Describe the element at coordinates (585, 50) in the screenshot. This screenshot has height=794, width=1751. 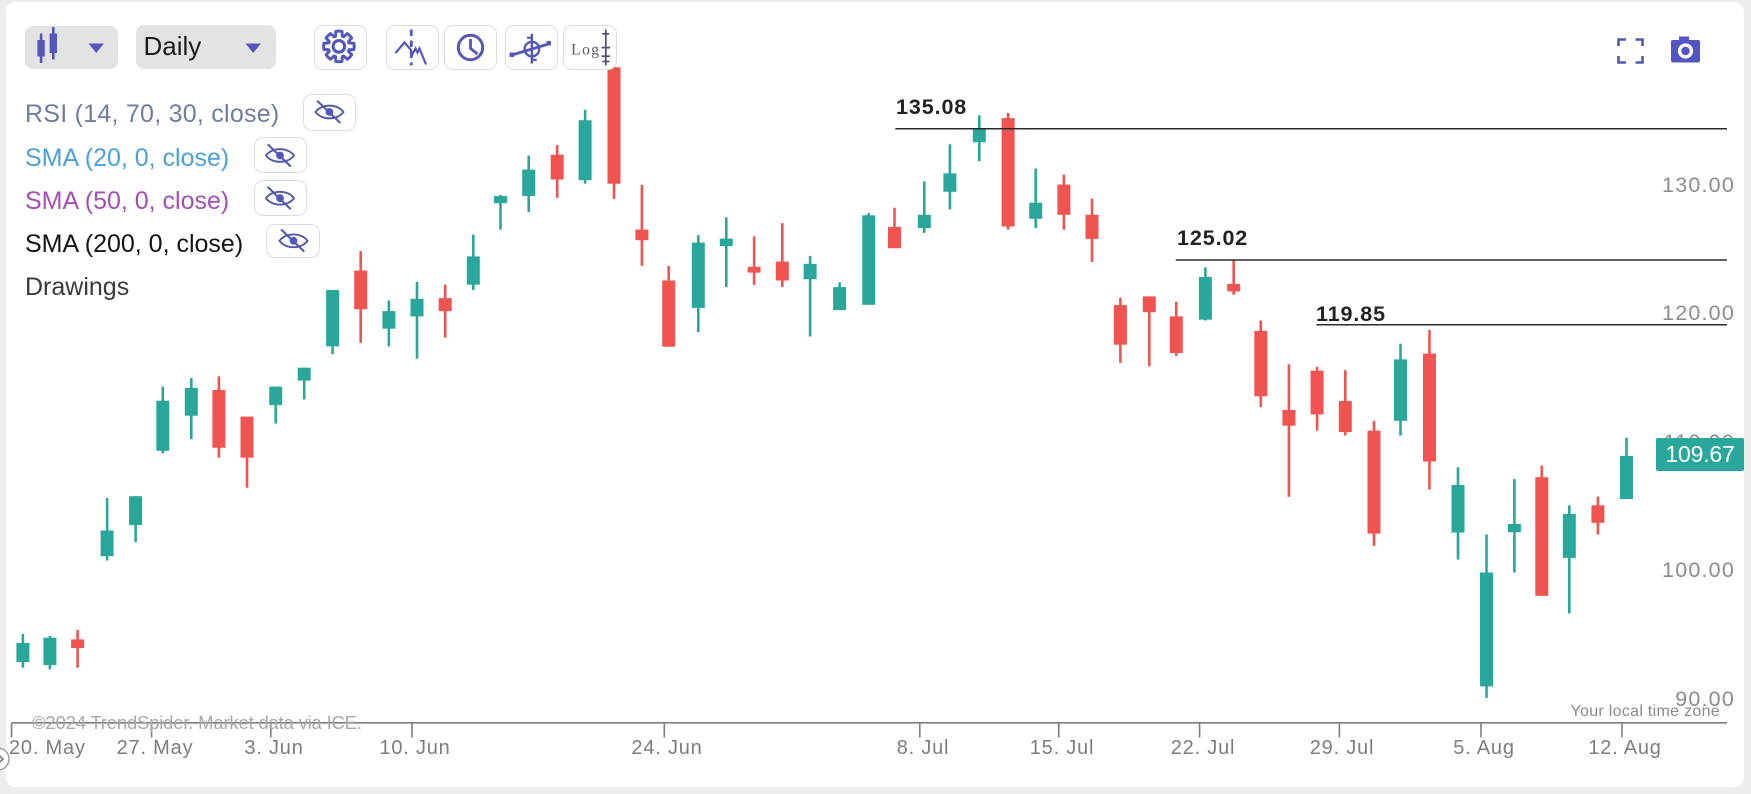
I see `svg-text: Log` at that location.